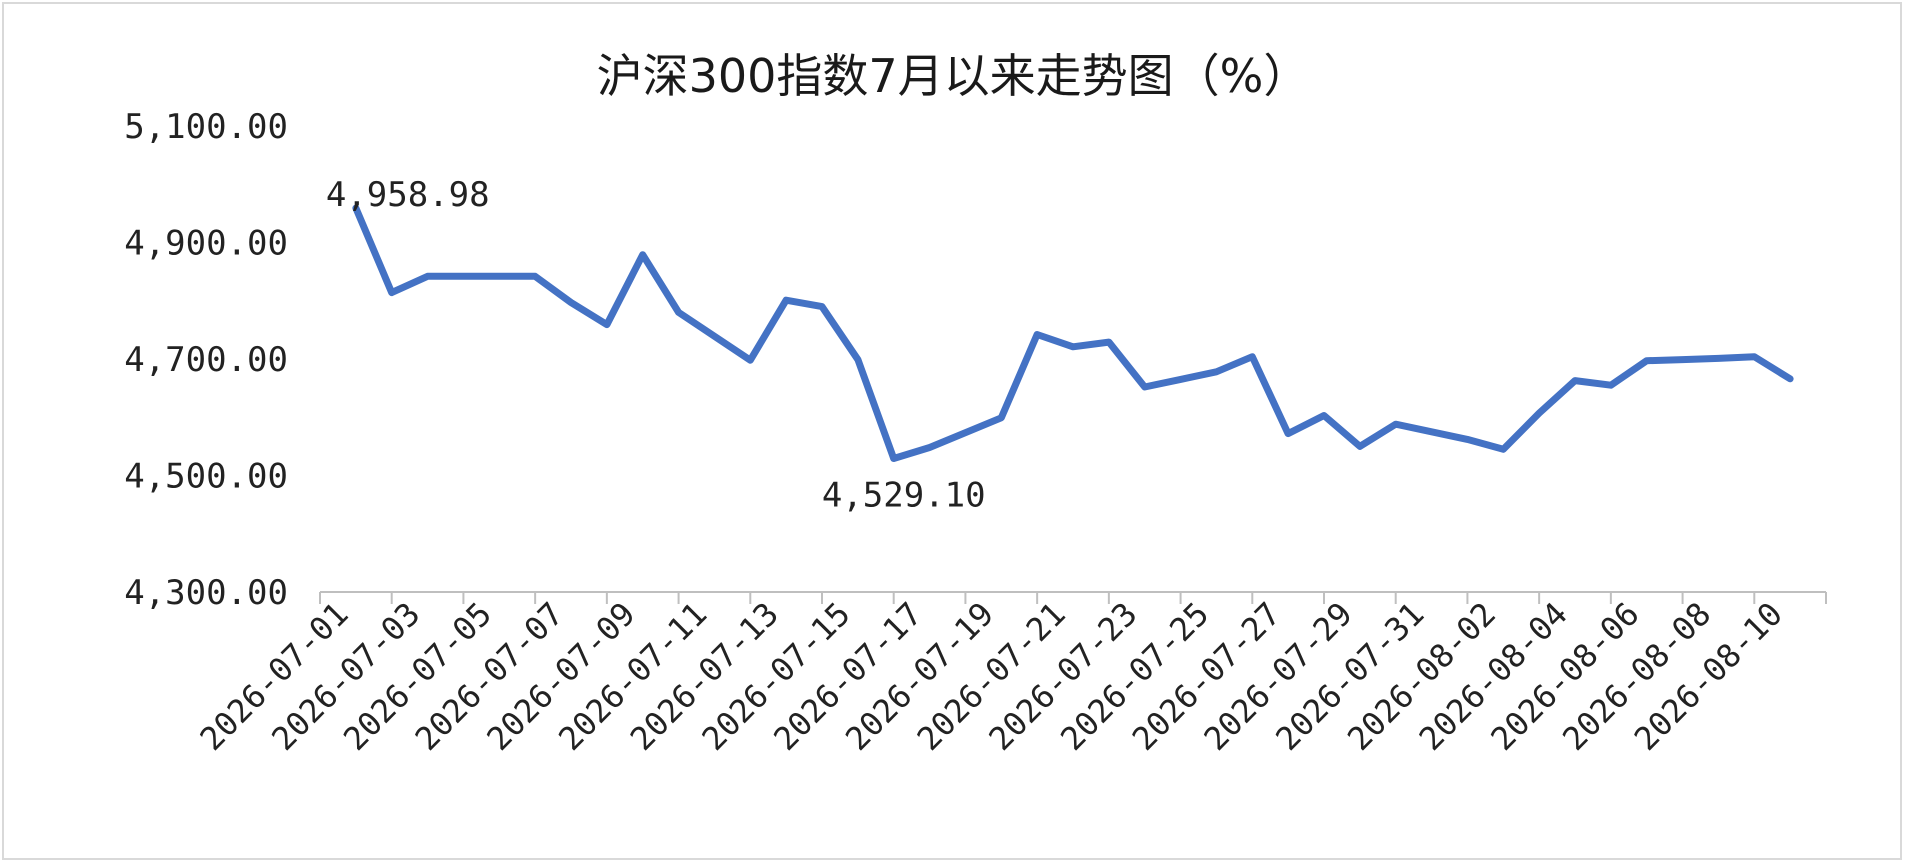  What do you see at coordinates (953, 76) in the screenshot?
I see `chart-title: 沪深300指数7月以来走势图（%）` at bounding box center [953, 76].